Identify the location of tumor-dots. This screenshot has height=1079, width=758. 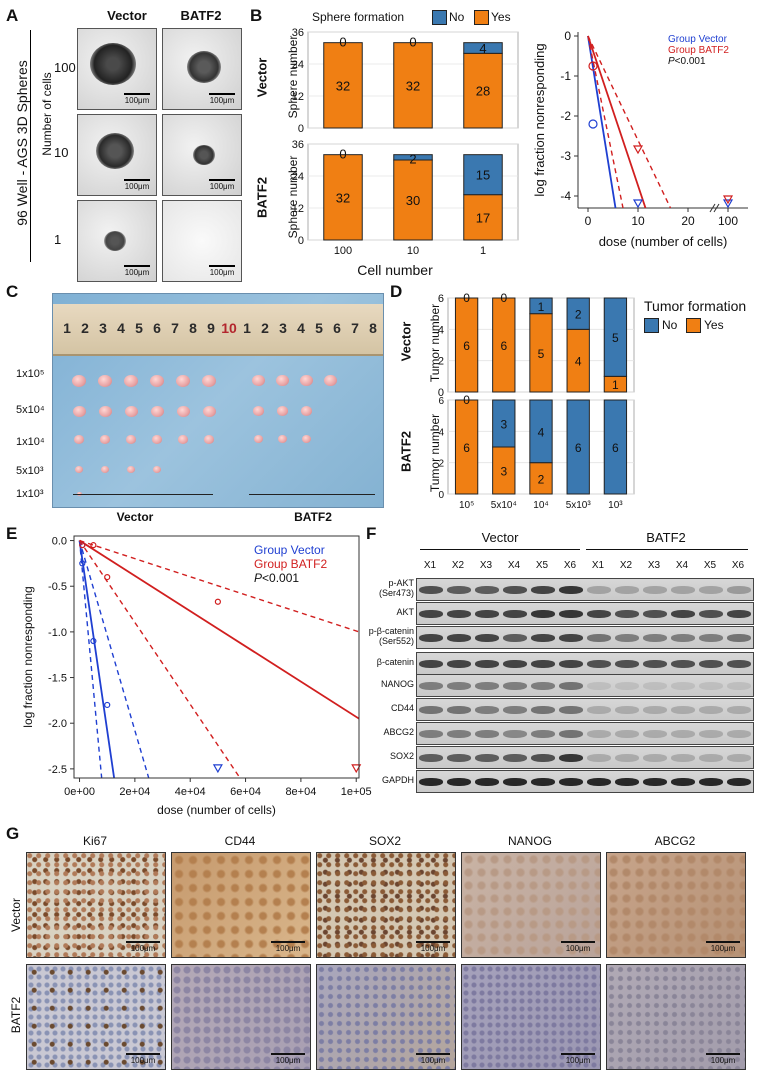
(218, 400).